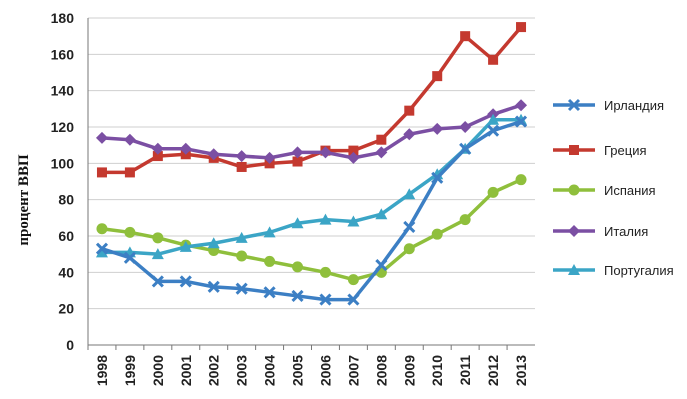  I want to click on x-tick-label: 2012, so click(493, 370).